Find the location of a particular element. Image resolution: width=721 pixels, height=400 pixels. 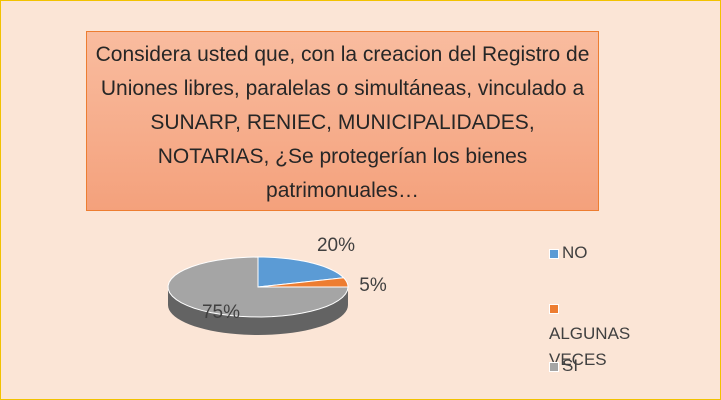

legend-item: SI is located at coordinates (594, 366).